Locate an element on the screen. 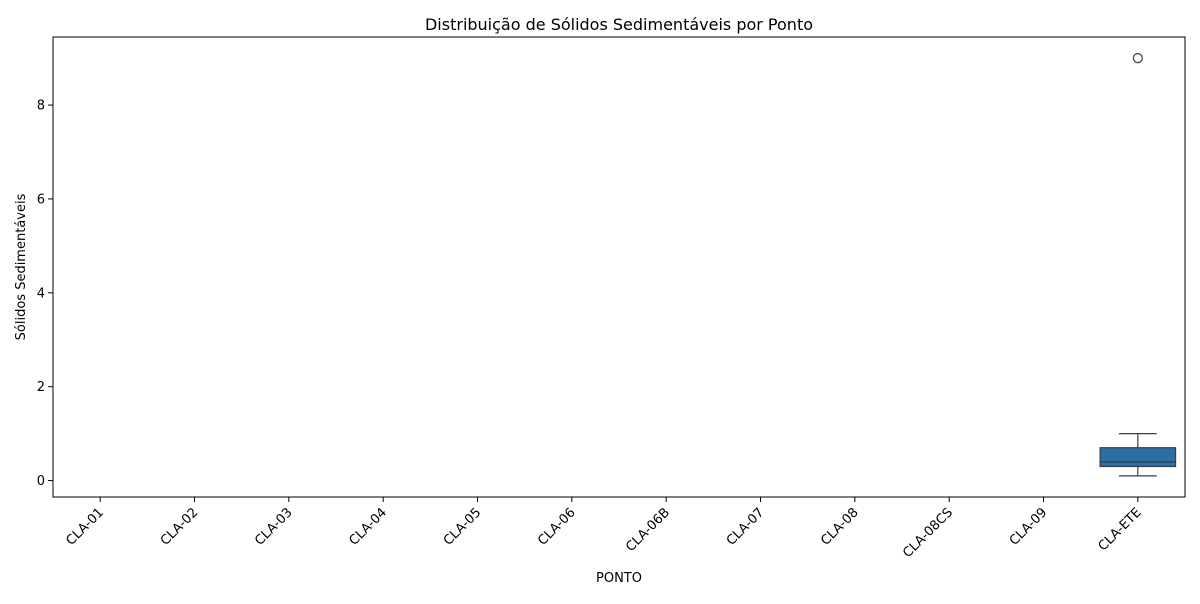  x-tick-label: CLA-06B is located at coordinates (648, 530).